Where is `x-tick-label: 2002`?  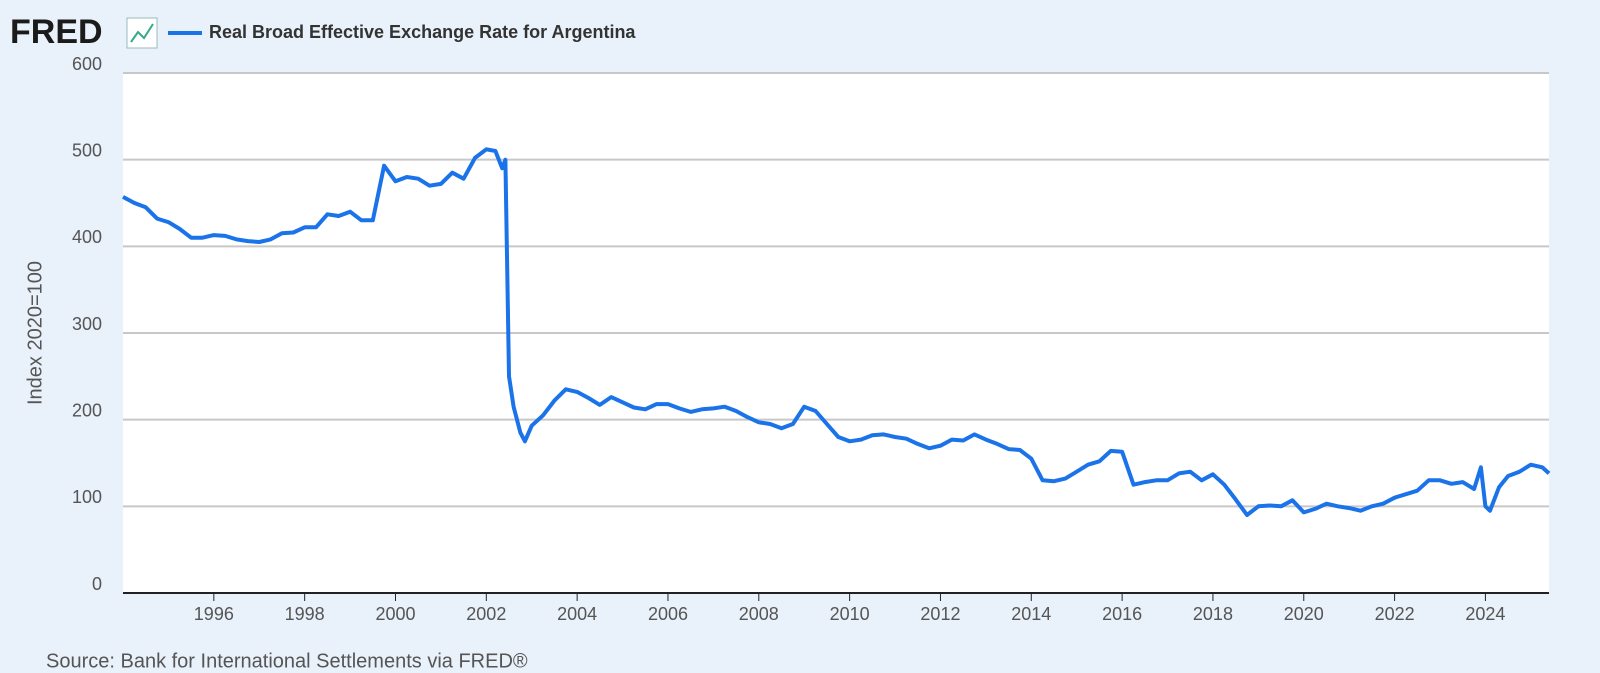 x-tick-label: 2002 is located at coordinates (486, 614).